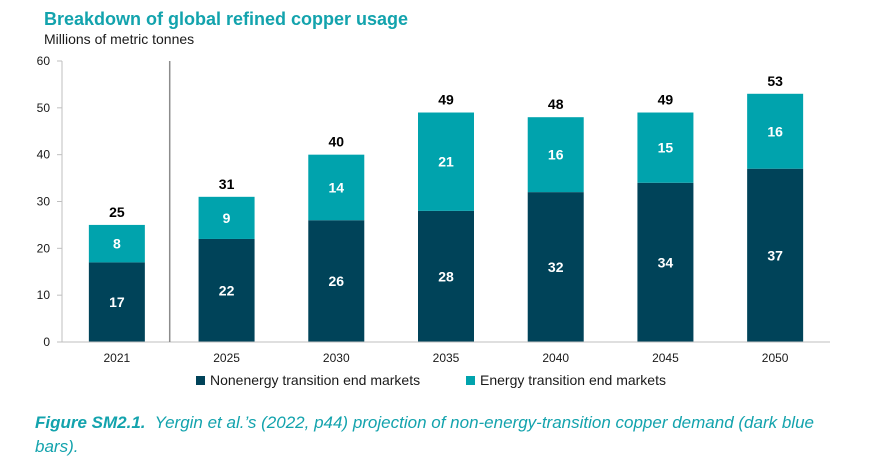 The height and width of the screenshot is (471, 874). Describe the element at coordinates (46, 342) in the screenshot. I see `y-tick-label: 0` at that location.